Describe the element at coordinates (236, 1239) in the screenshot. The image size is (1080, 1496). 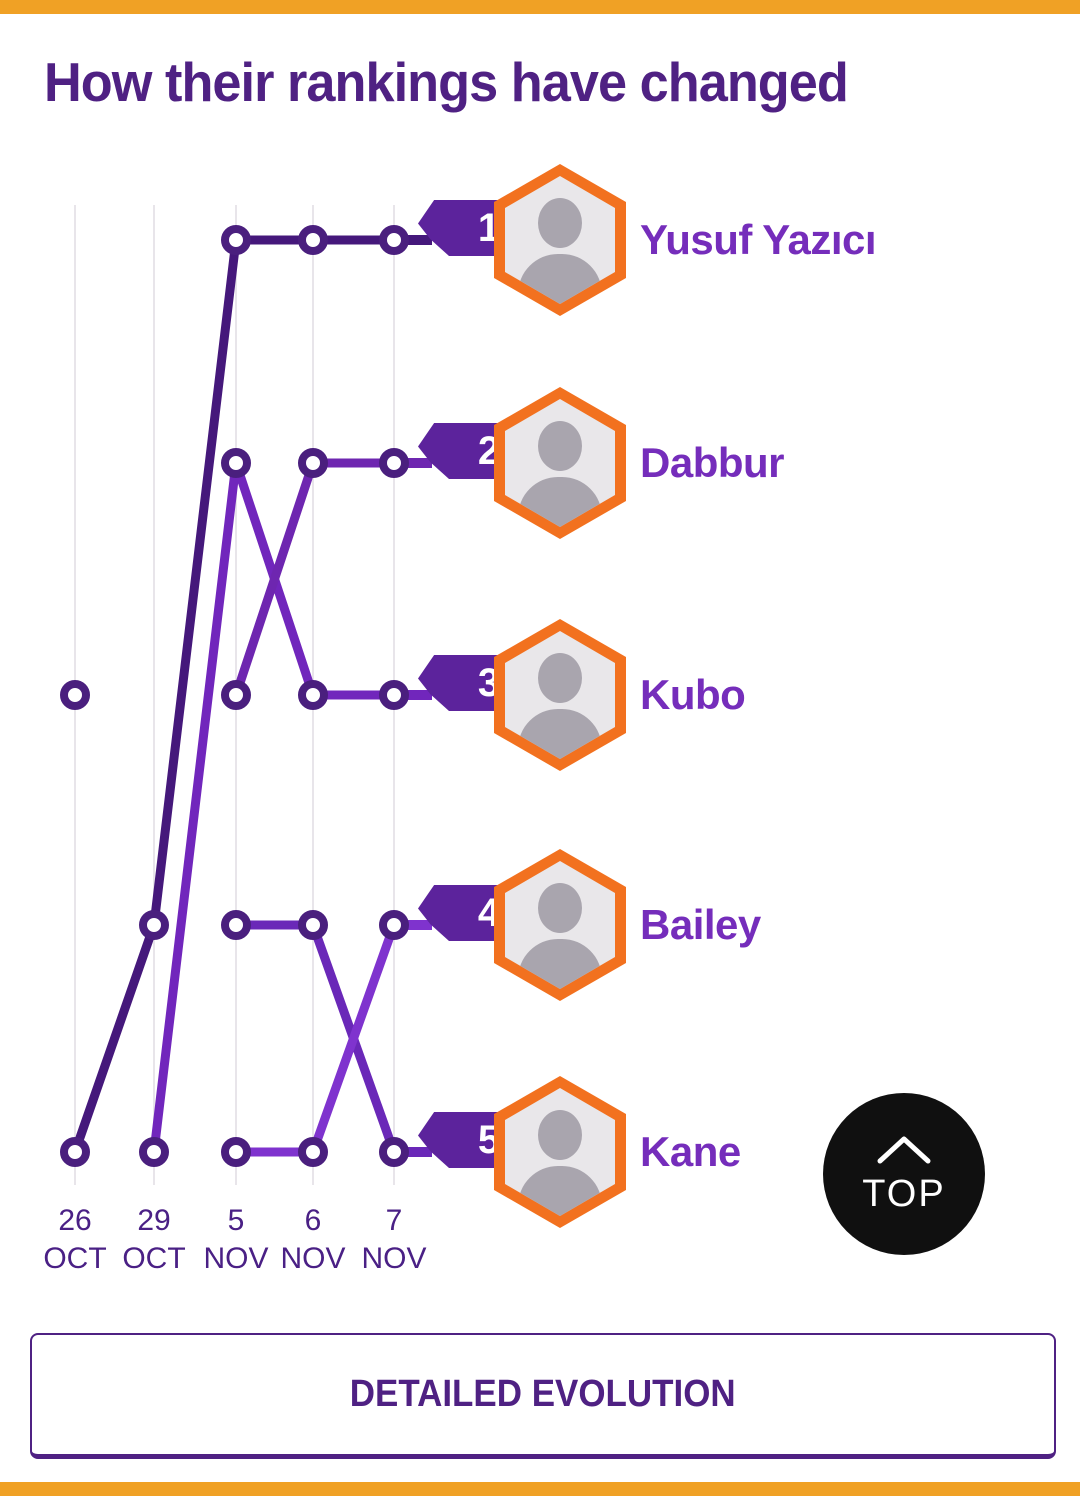
I see `x-axis-label: 5 NOV` at that location.